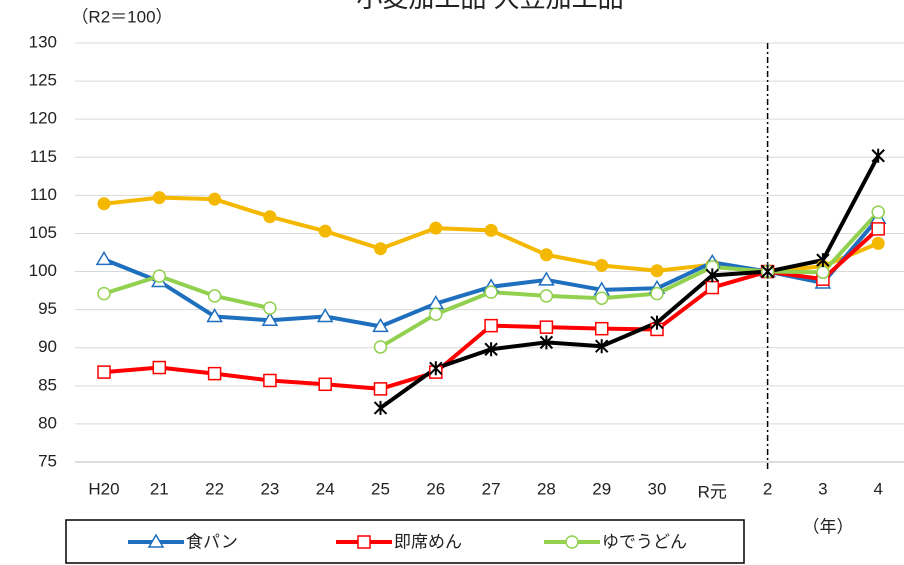 This screenshot has width=904, height=565. What do you see at coordinates (491, 488) in the screenshot?
I see `x-tick-label: 27` at bounding box center [491, 488].